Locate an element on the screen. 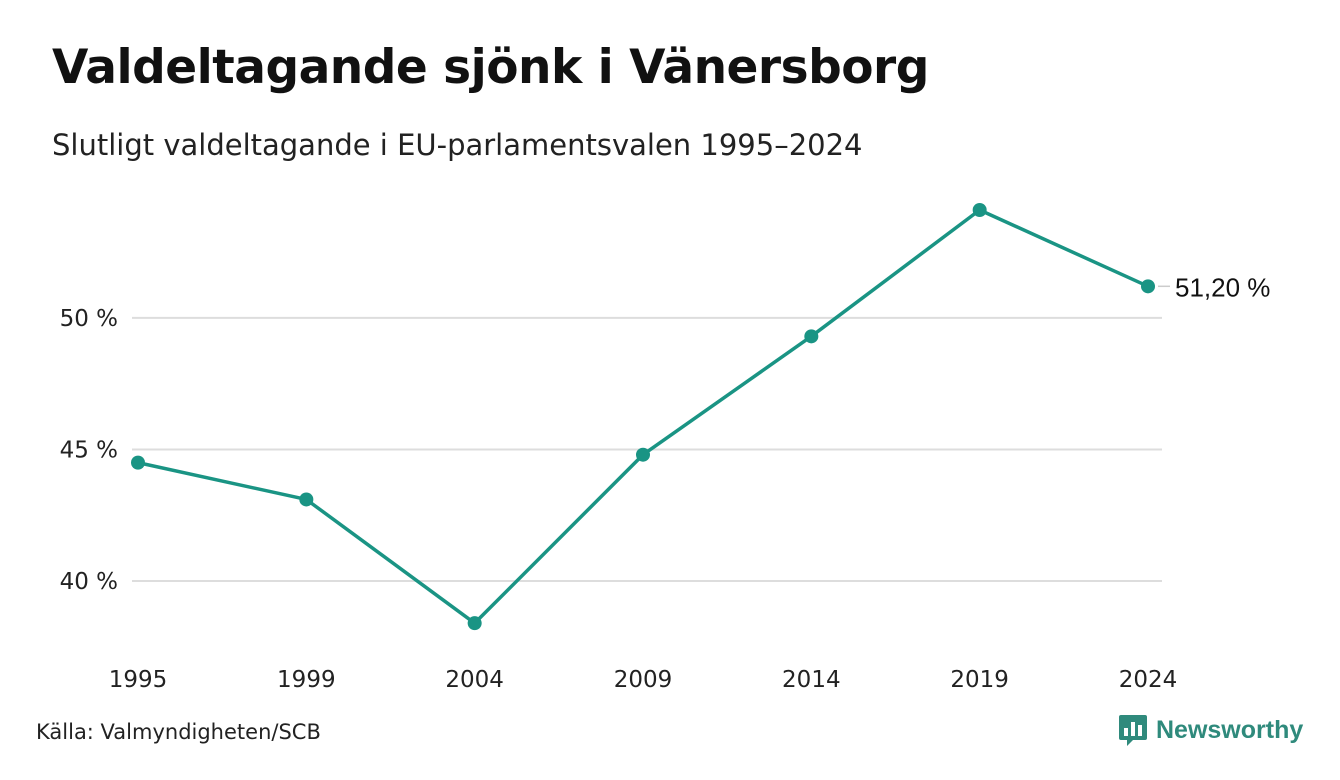 The width and height of the screenshot is (1340, 780). y-tick-label: 45 % is located at coordinates (89, 450).